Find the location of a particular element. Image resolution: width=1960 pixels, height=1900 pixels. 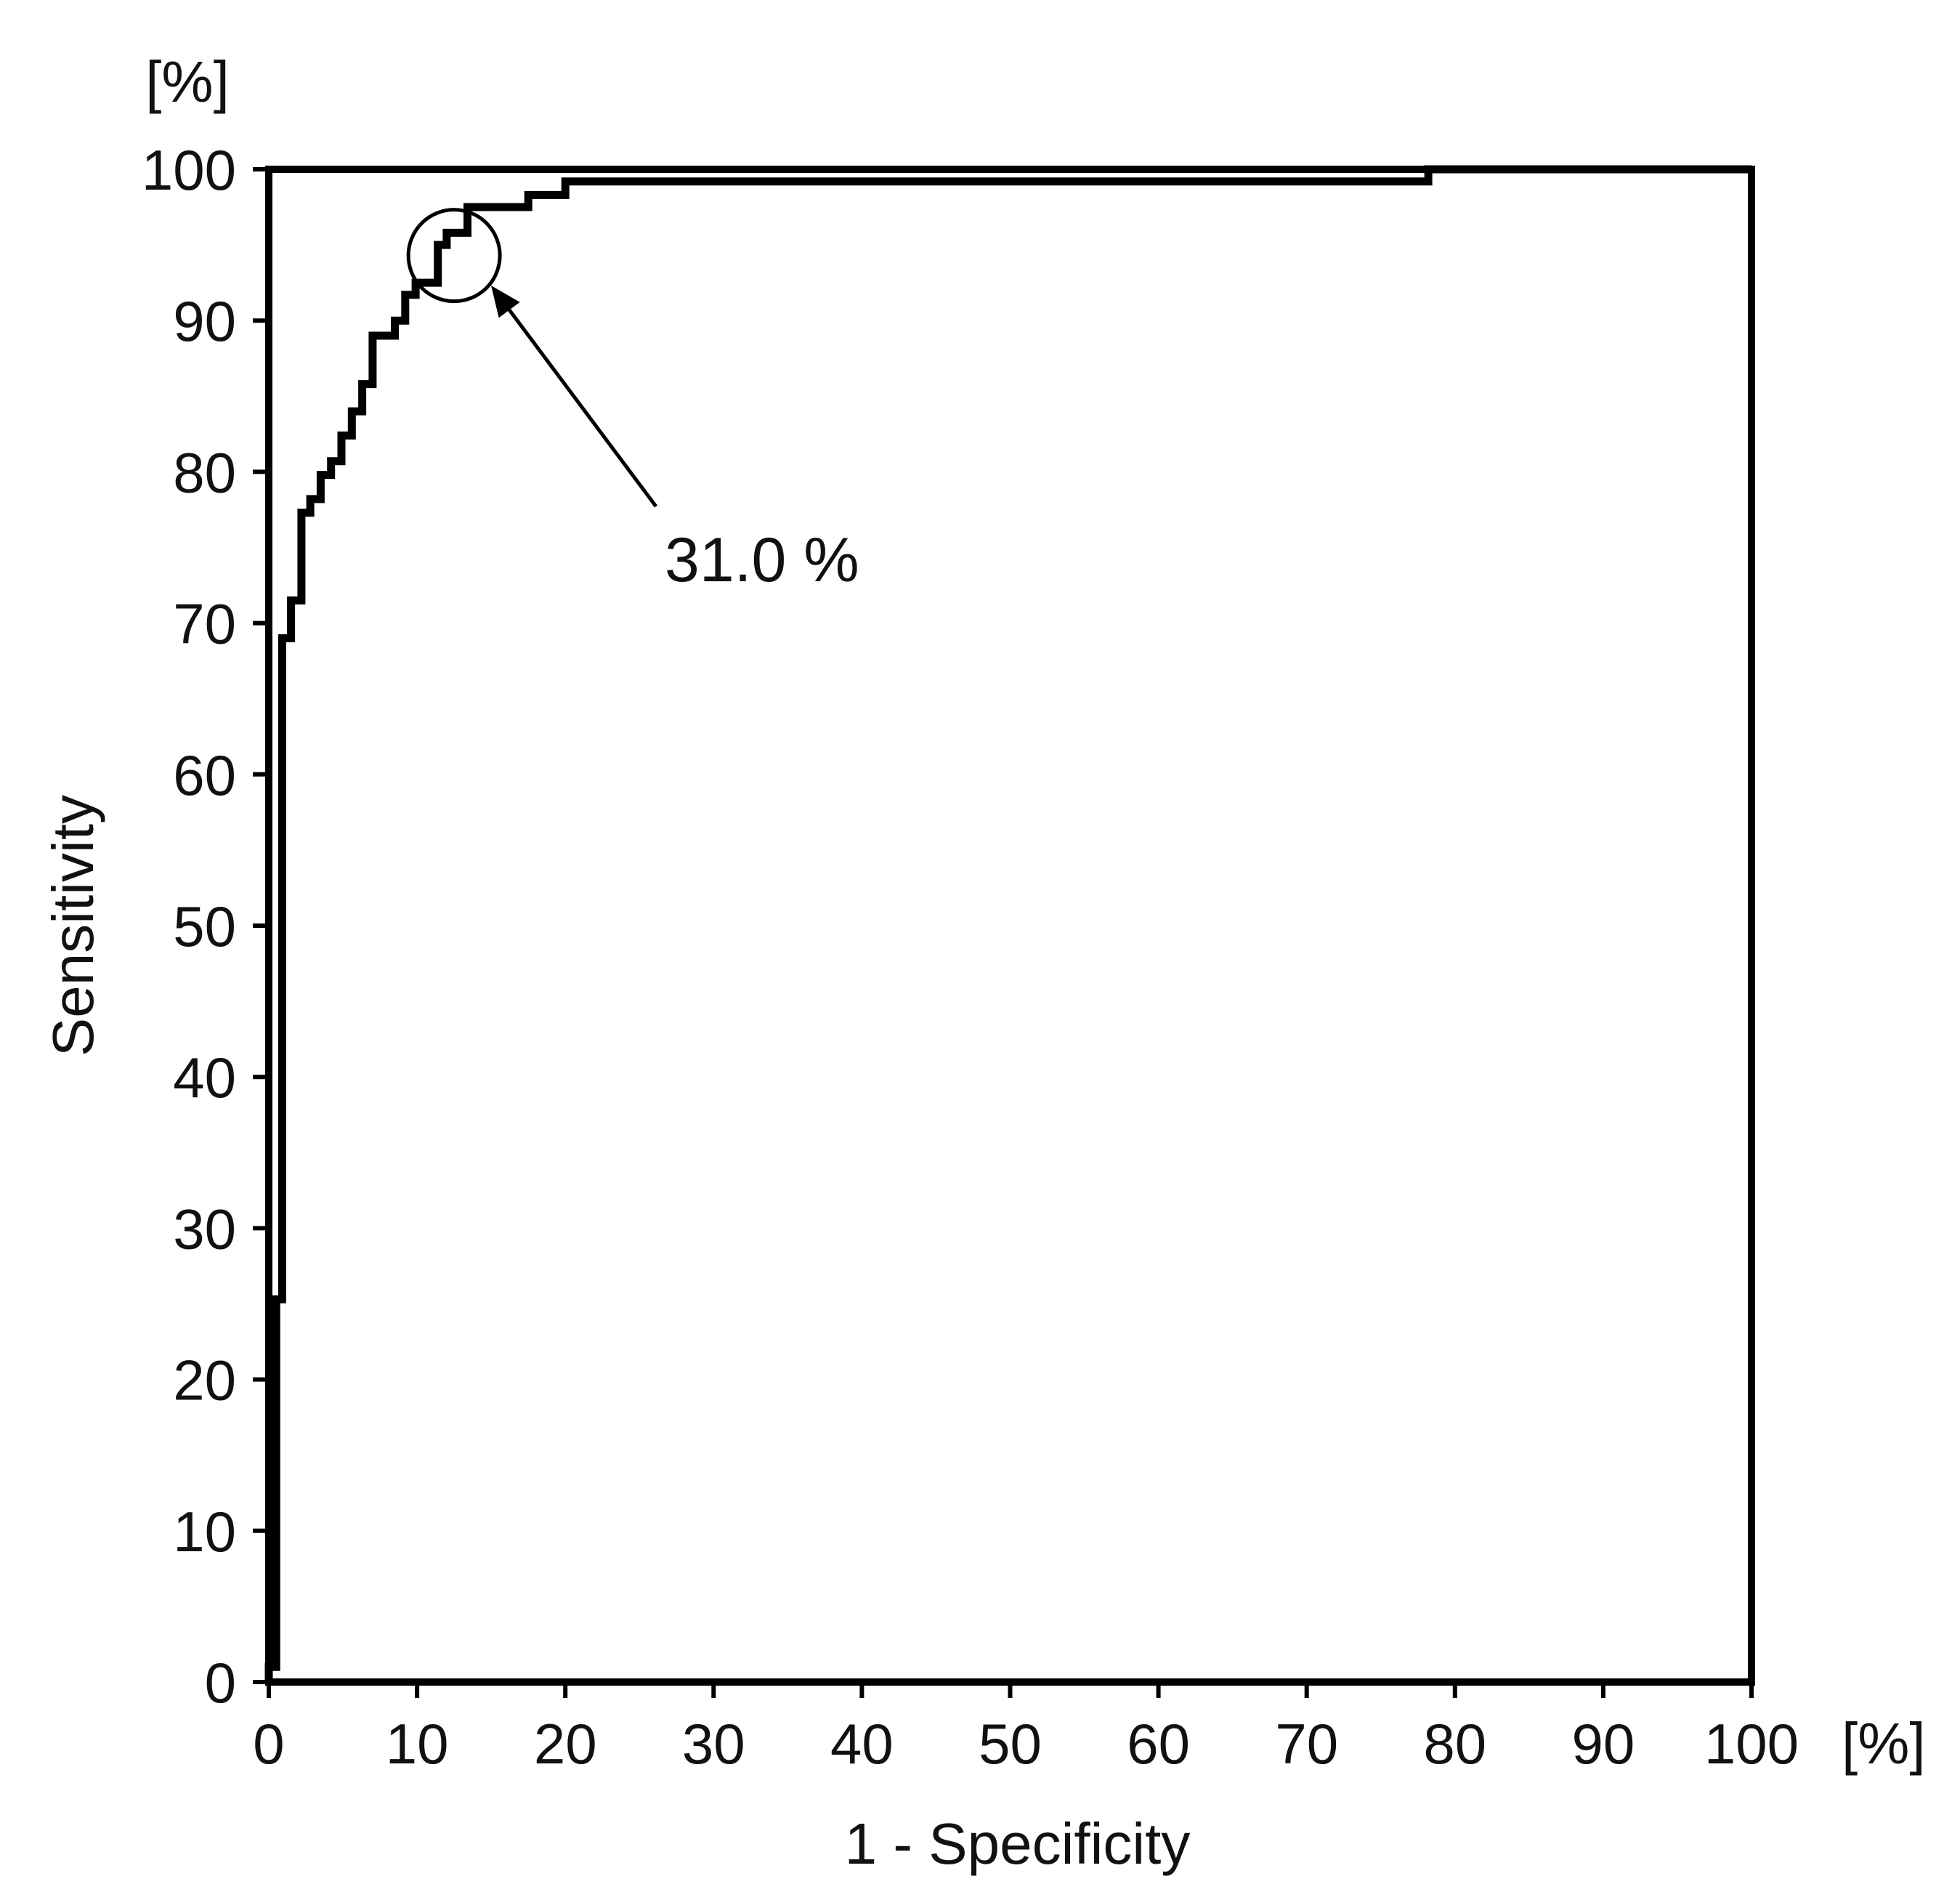

y-tick-label: 90 is located at coordinates (204, 321).